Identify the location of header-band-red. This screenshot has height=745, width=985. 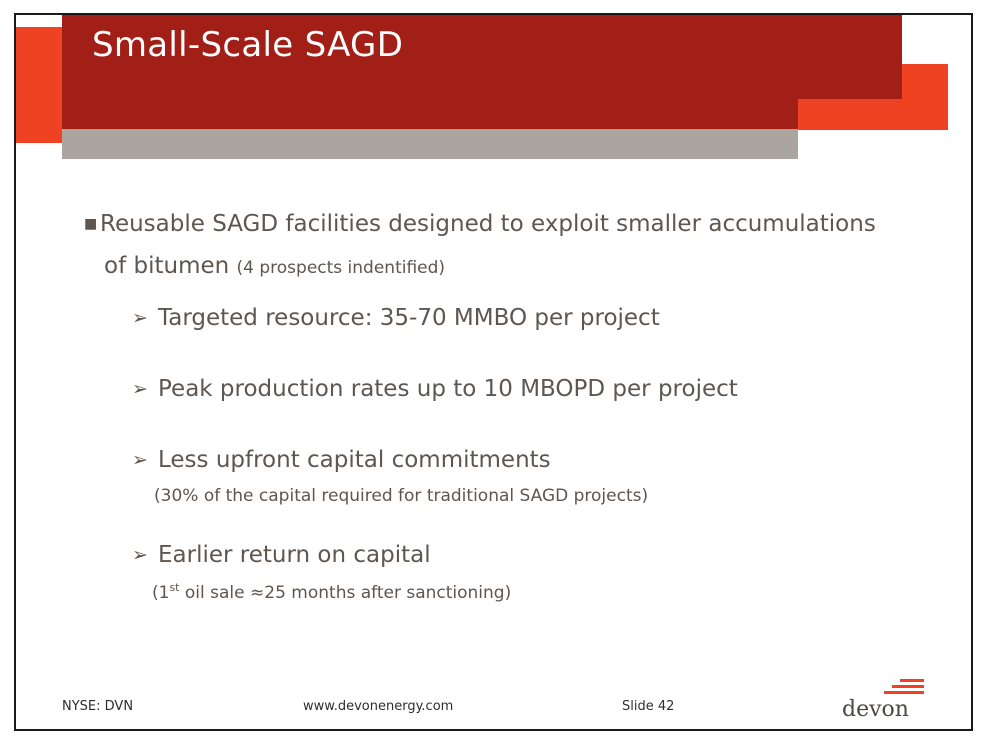
(482, 57).